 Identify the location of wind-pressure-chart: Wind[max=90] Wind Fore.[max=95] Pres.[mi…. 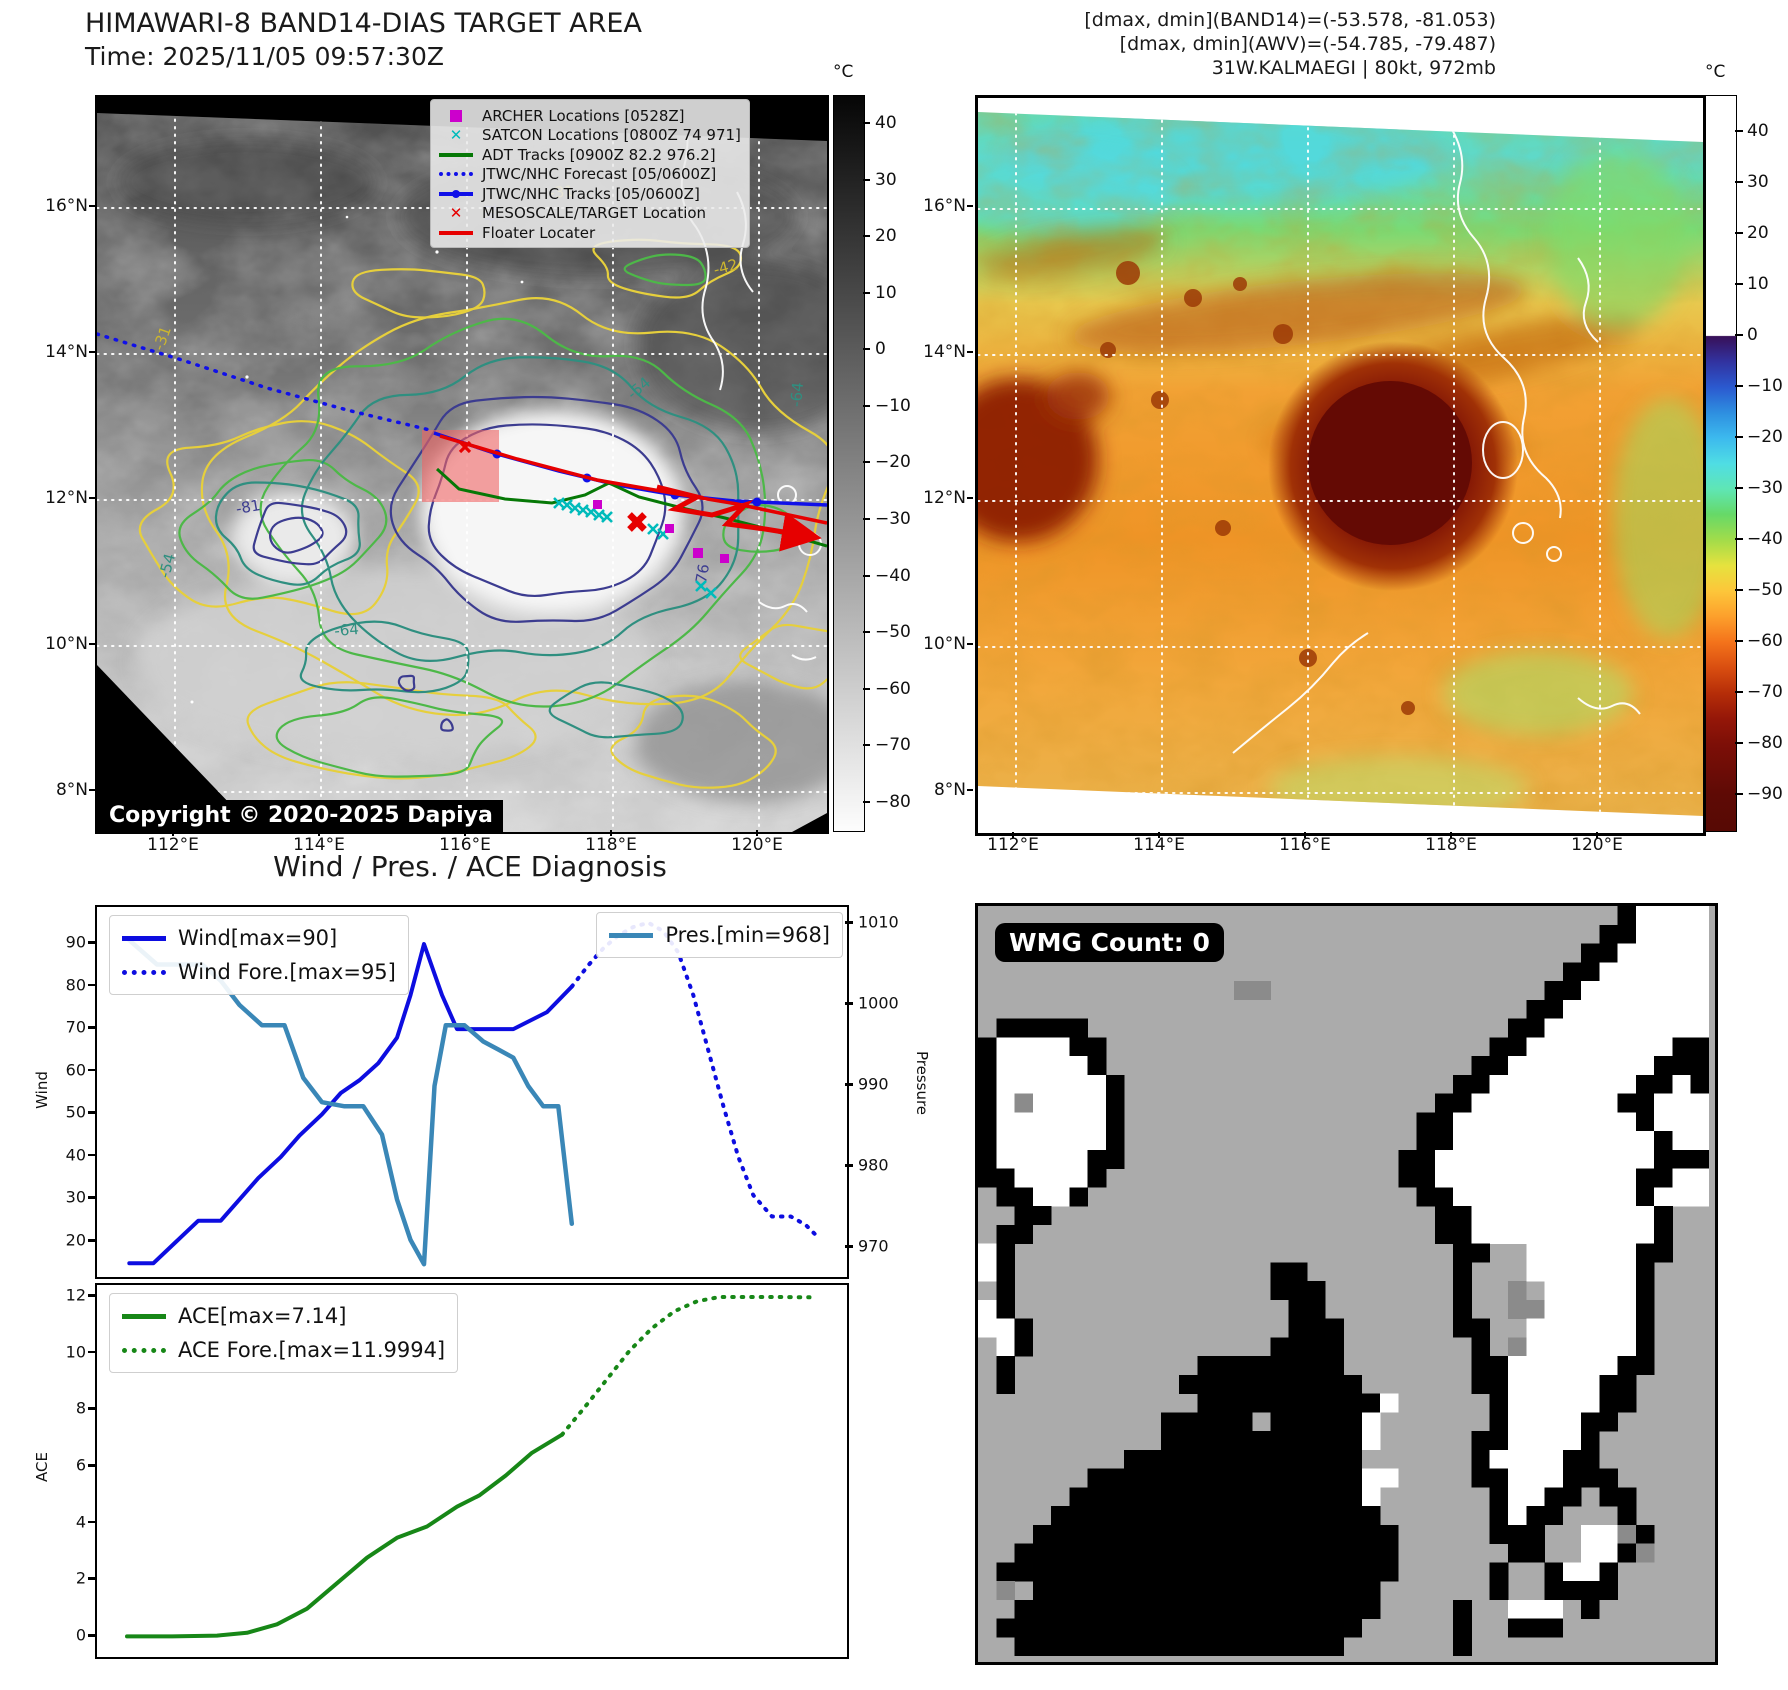
(472, 1092).